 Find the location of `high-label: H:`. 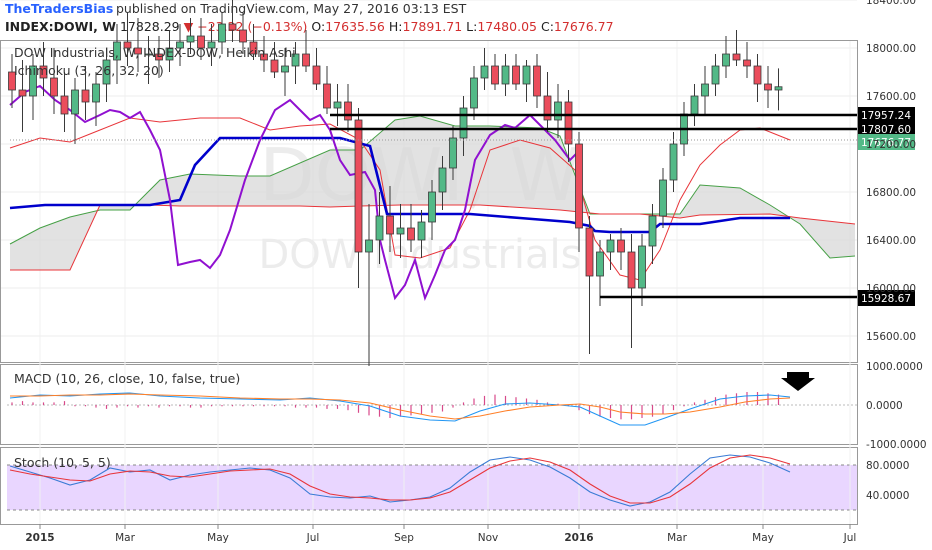

high-label: H: is located at coordinates (395, 26).